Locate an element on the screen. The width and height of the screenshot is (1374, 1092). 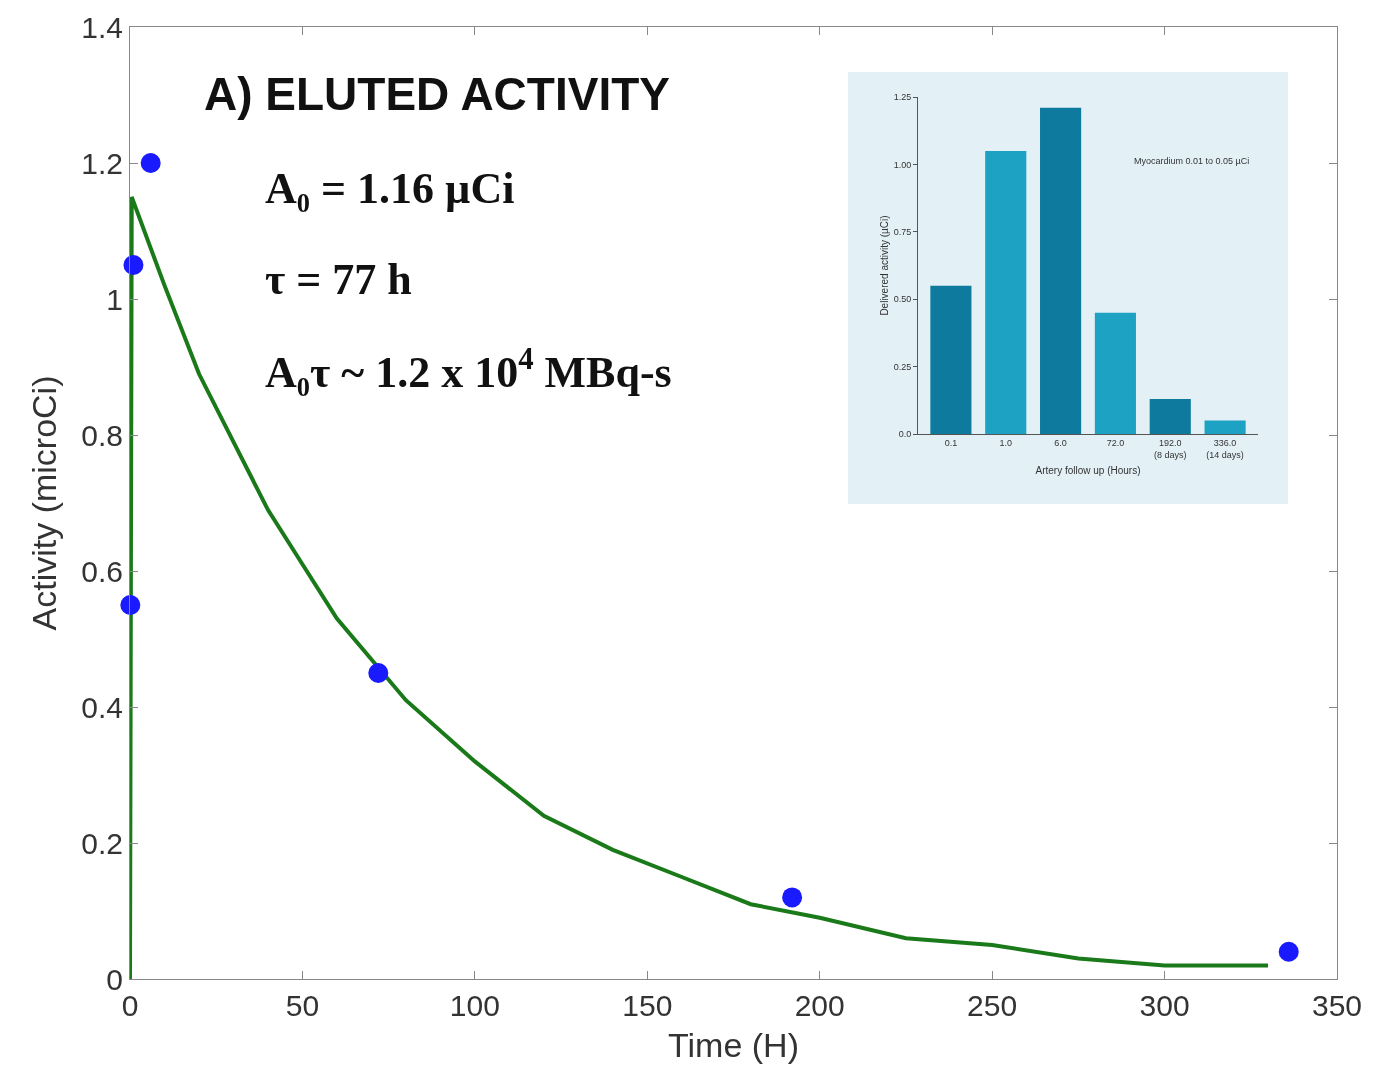
y-axis-title: Delivered activity (µCi) is located at coordinates (884, 265).